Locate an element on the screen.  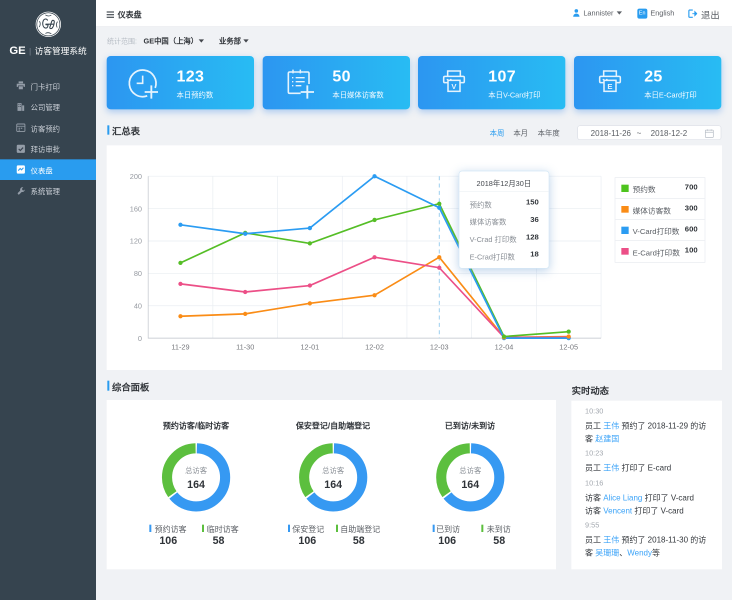
svg-text: E is located at coordinates (610, 86).